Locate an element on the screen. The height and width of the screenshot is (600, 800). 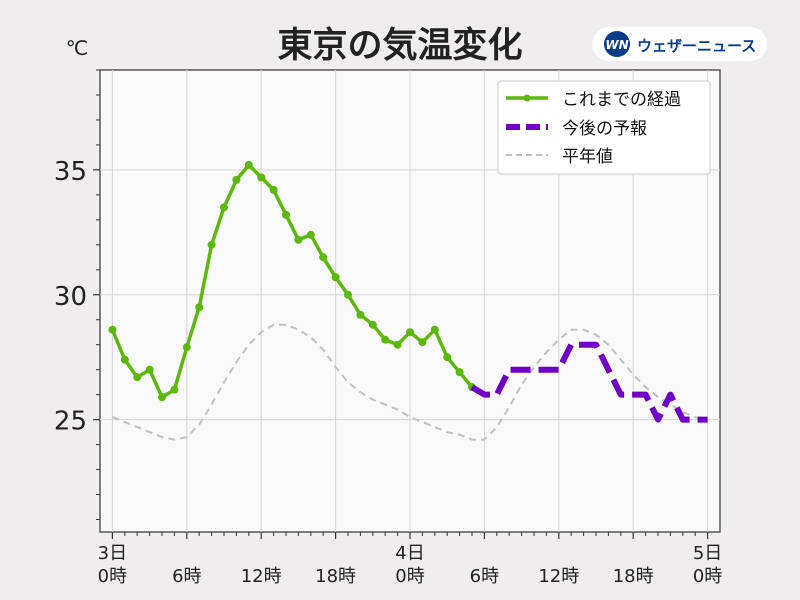
legend: これまでの経過 今後の予報 平年値 is located at coordinates (604, 127).